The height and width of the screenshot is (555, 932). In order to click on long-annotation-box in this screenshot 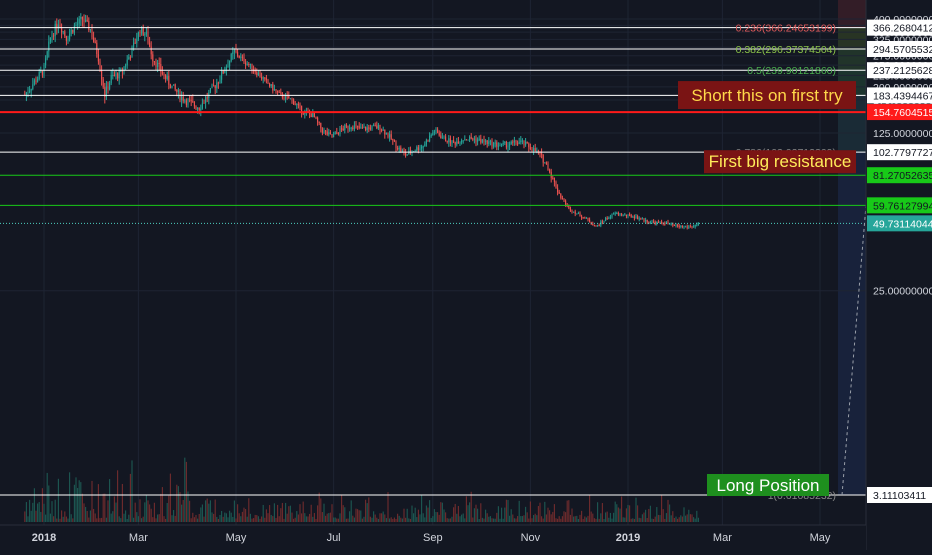, I will do `click(768, 485)`.